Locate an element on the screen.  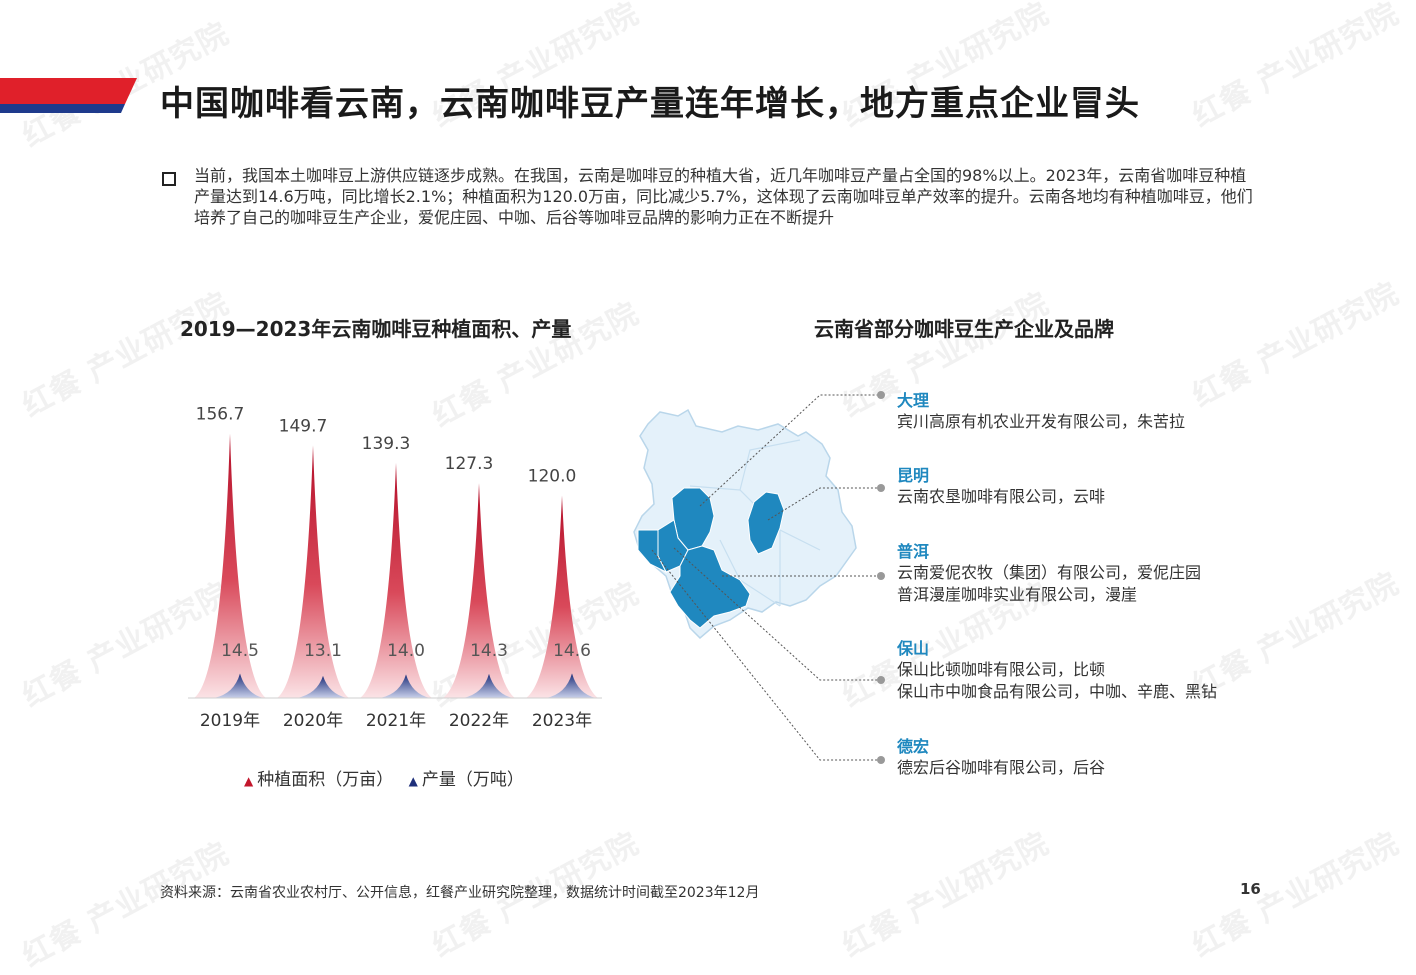
yunnan-map is located at coordinates (759, 577).